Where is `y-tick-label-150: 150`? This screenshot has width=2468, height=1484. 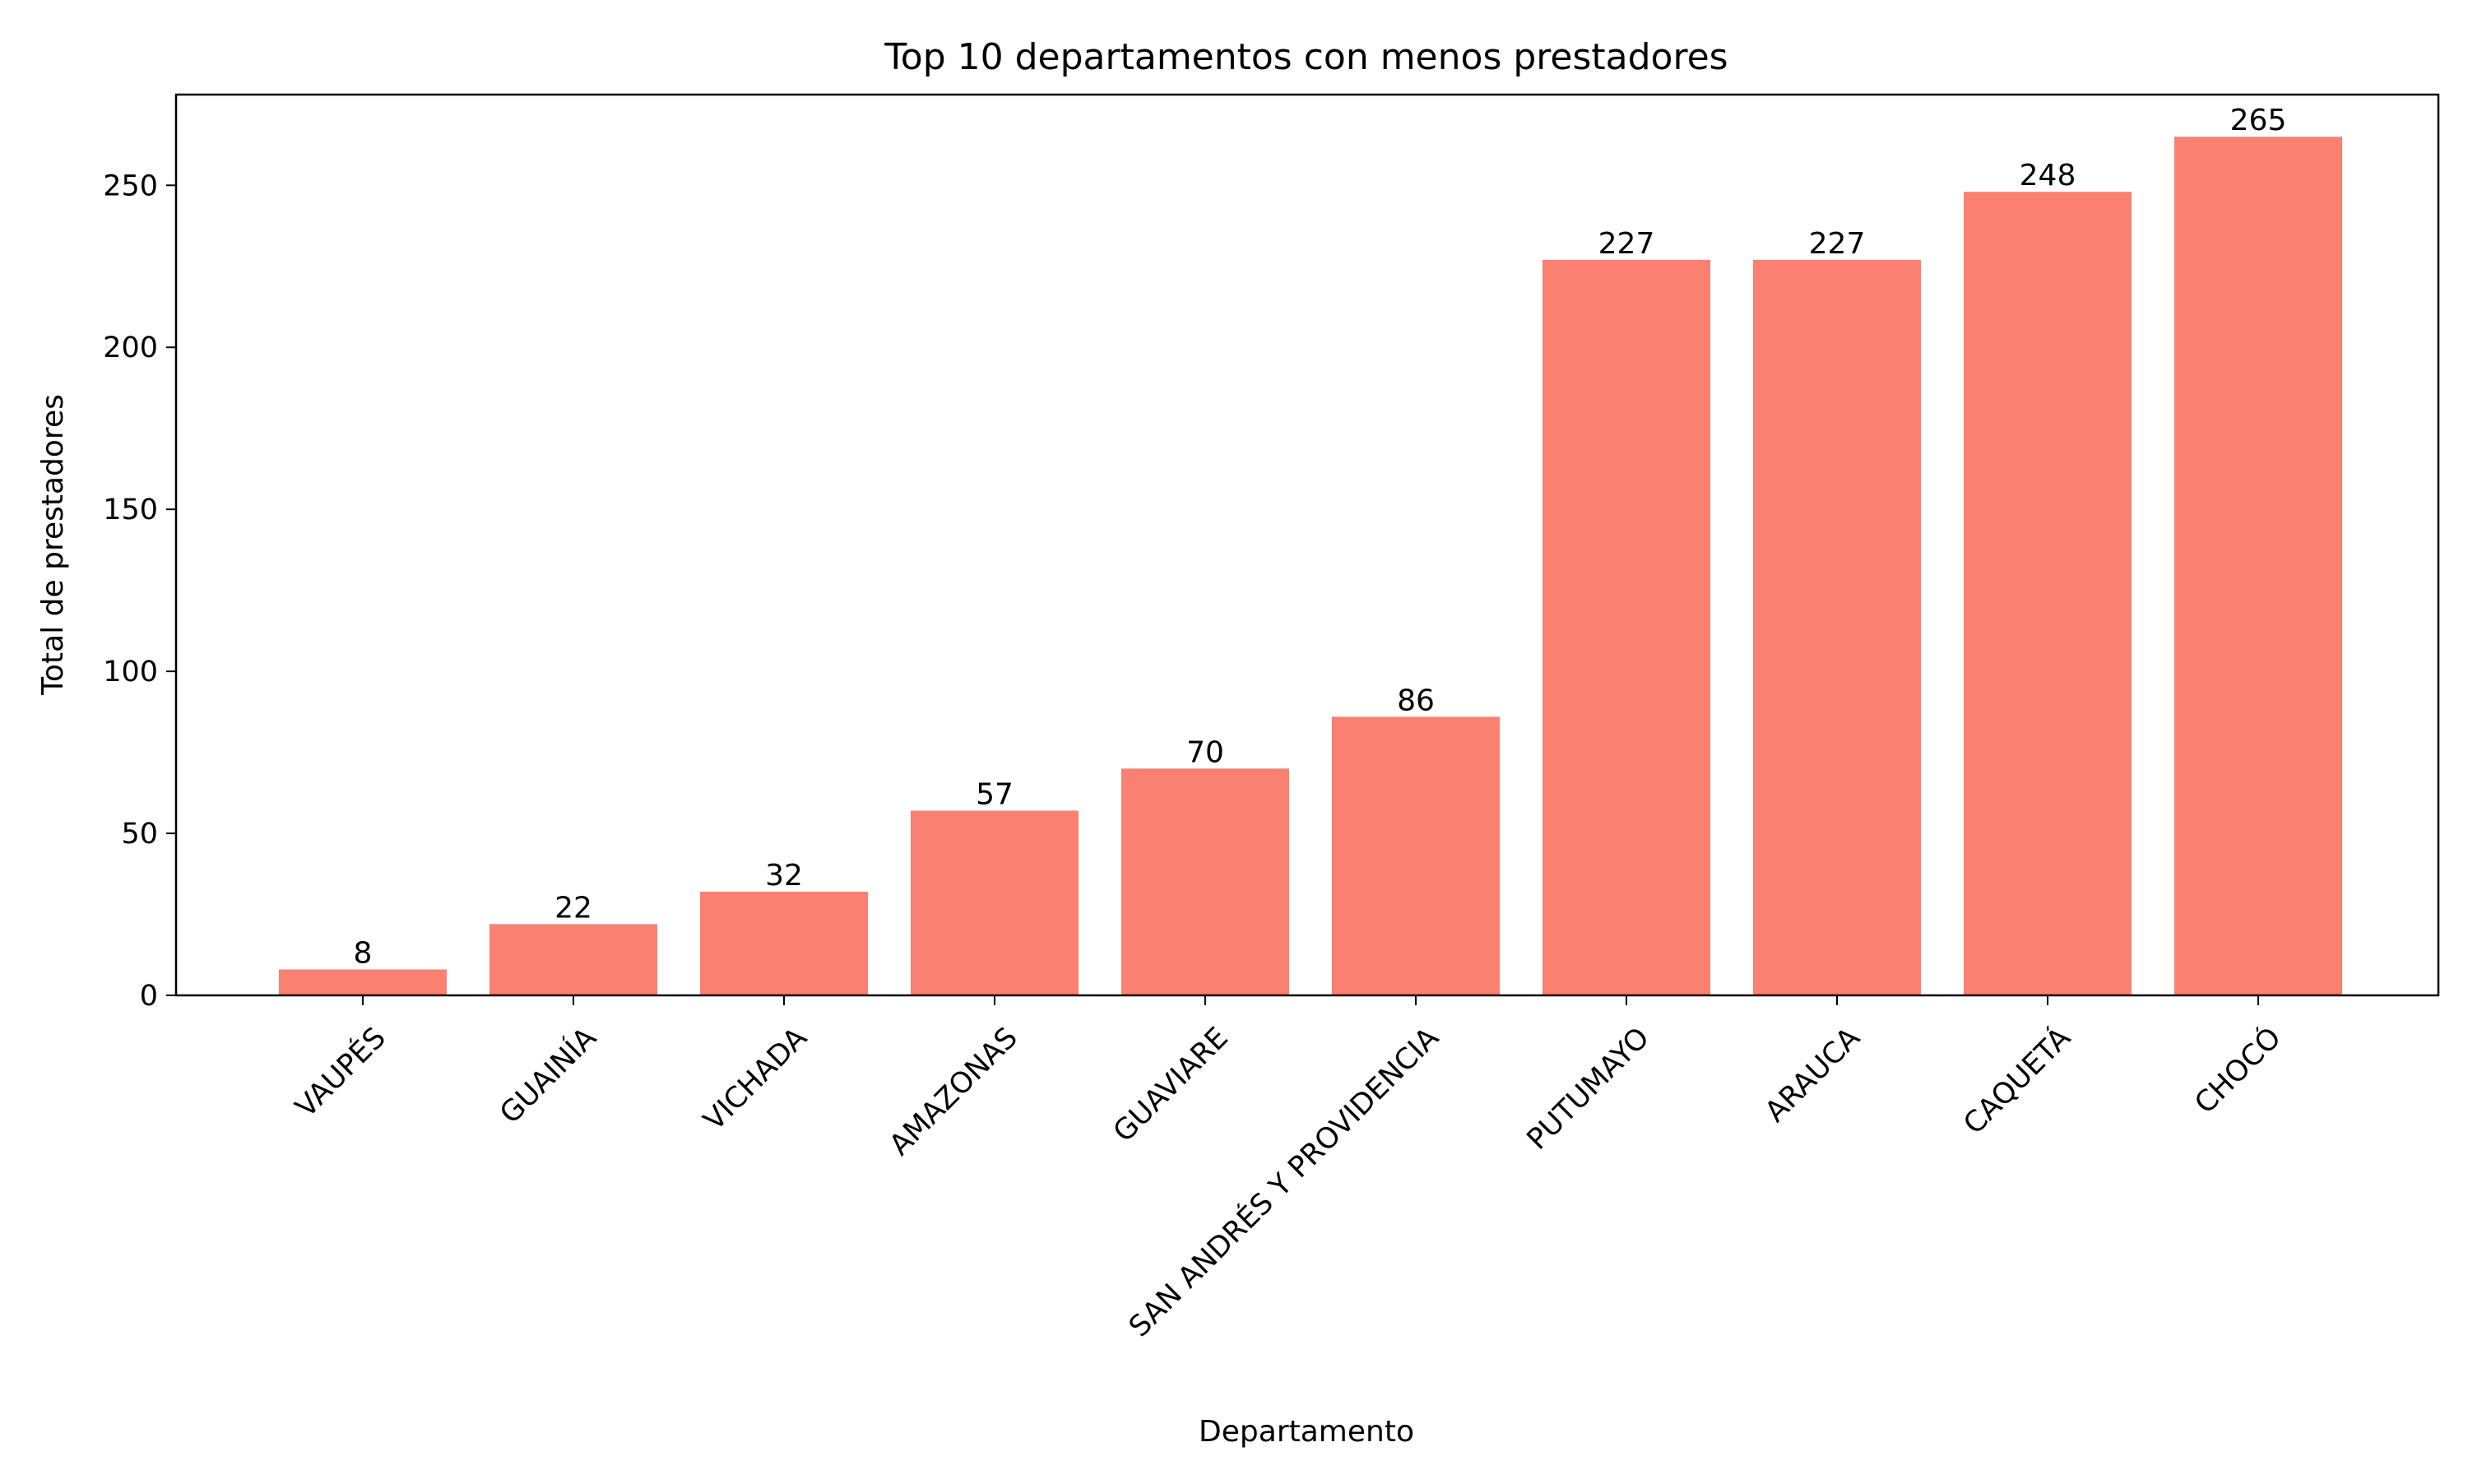 y-tick-label-150: 150 is located at coordinates (130, 510).